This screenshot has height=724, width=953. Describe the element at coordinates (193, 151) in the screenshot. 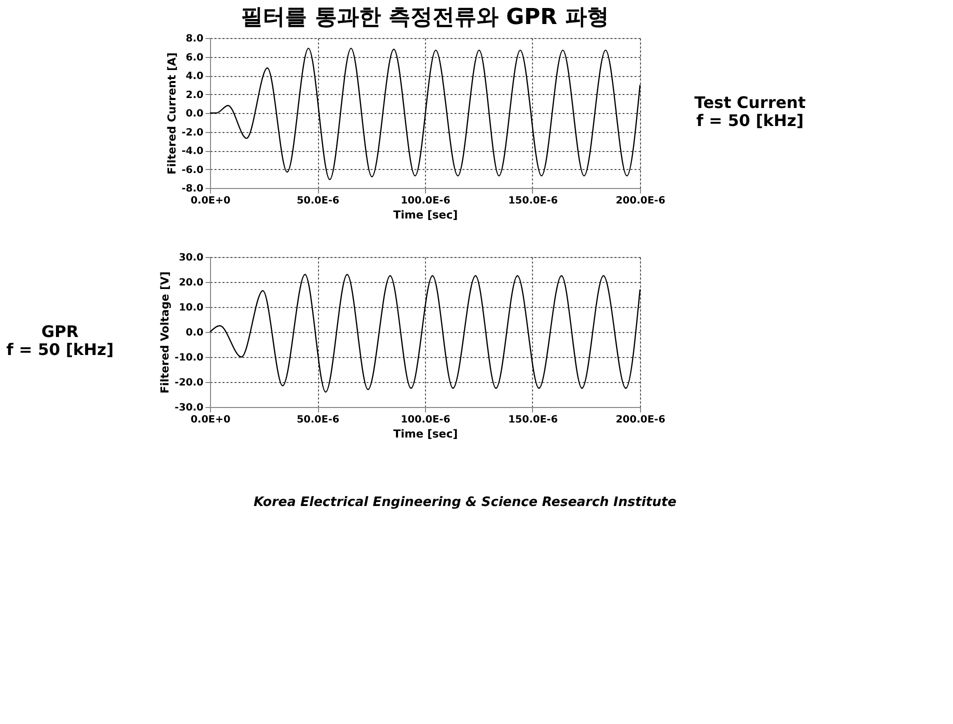

I see `y-tick-label: -4.0` at that location.